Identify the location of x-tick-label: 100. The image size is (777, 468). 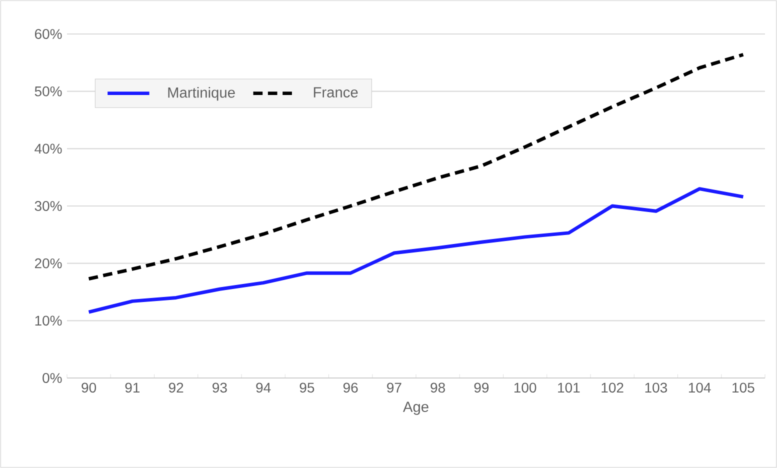
(525, 387).